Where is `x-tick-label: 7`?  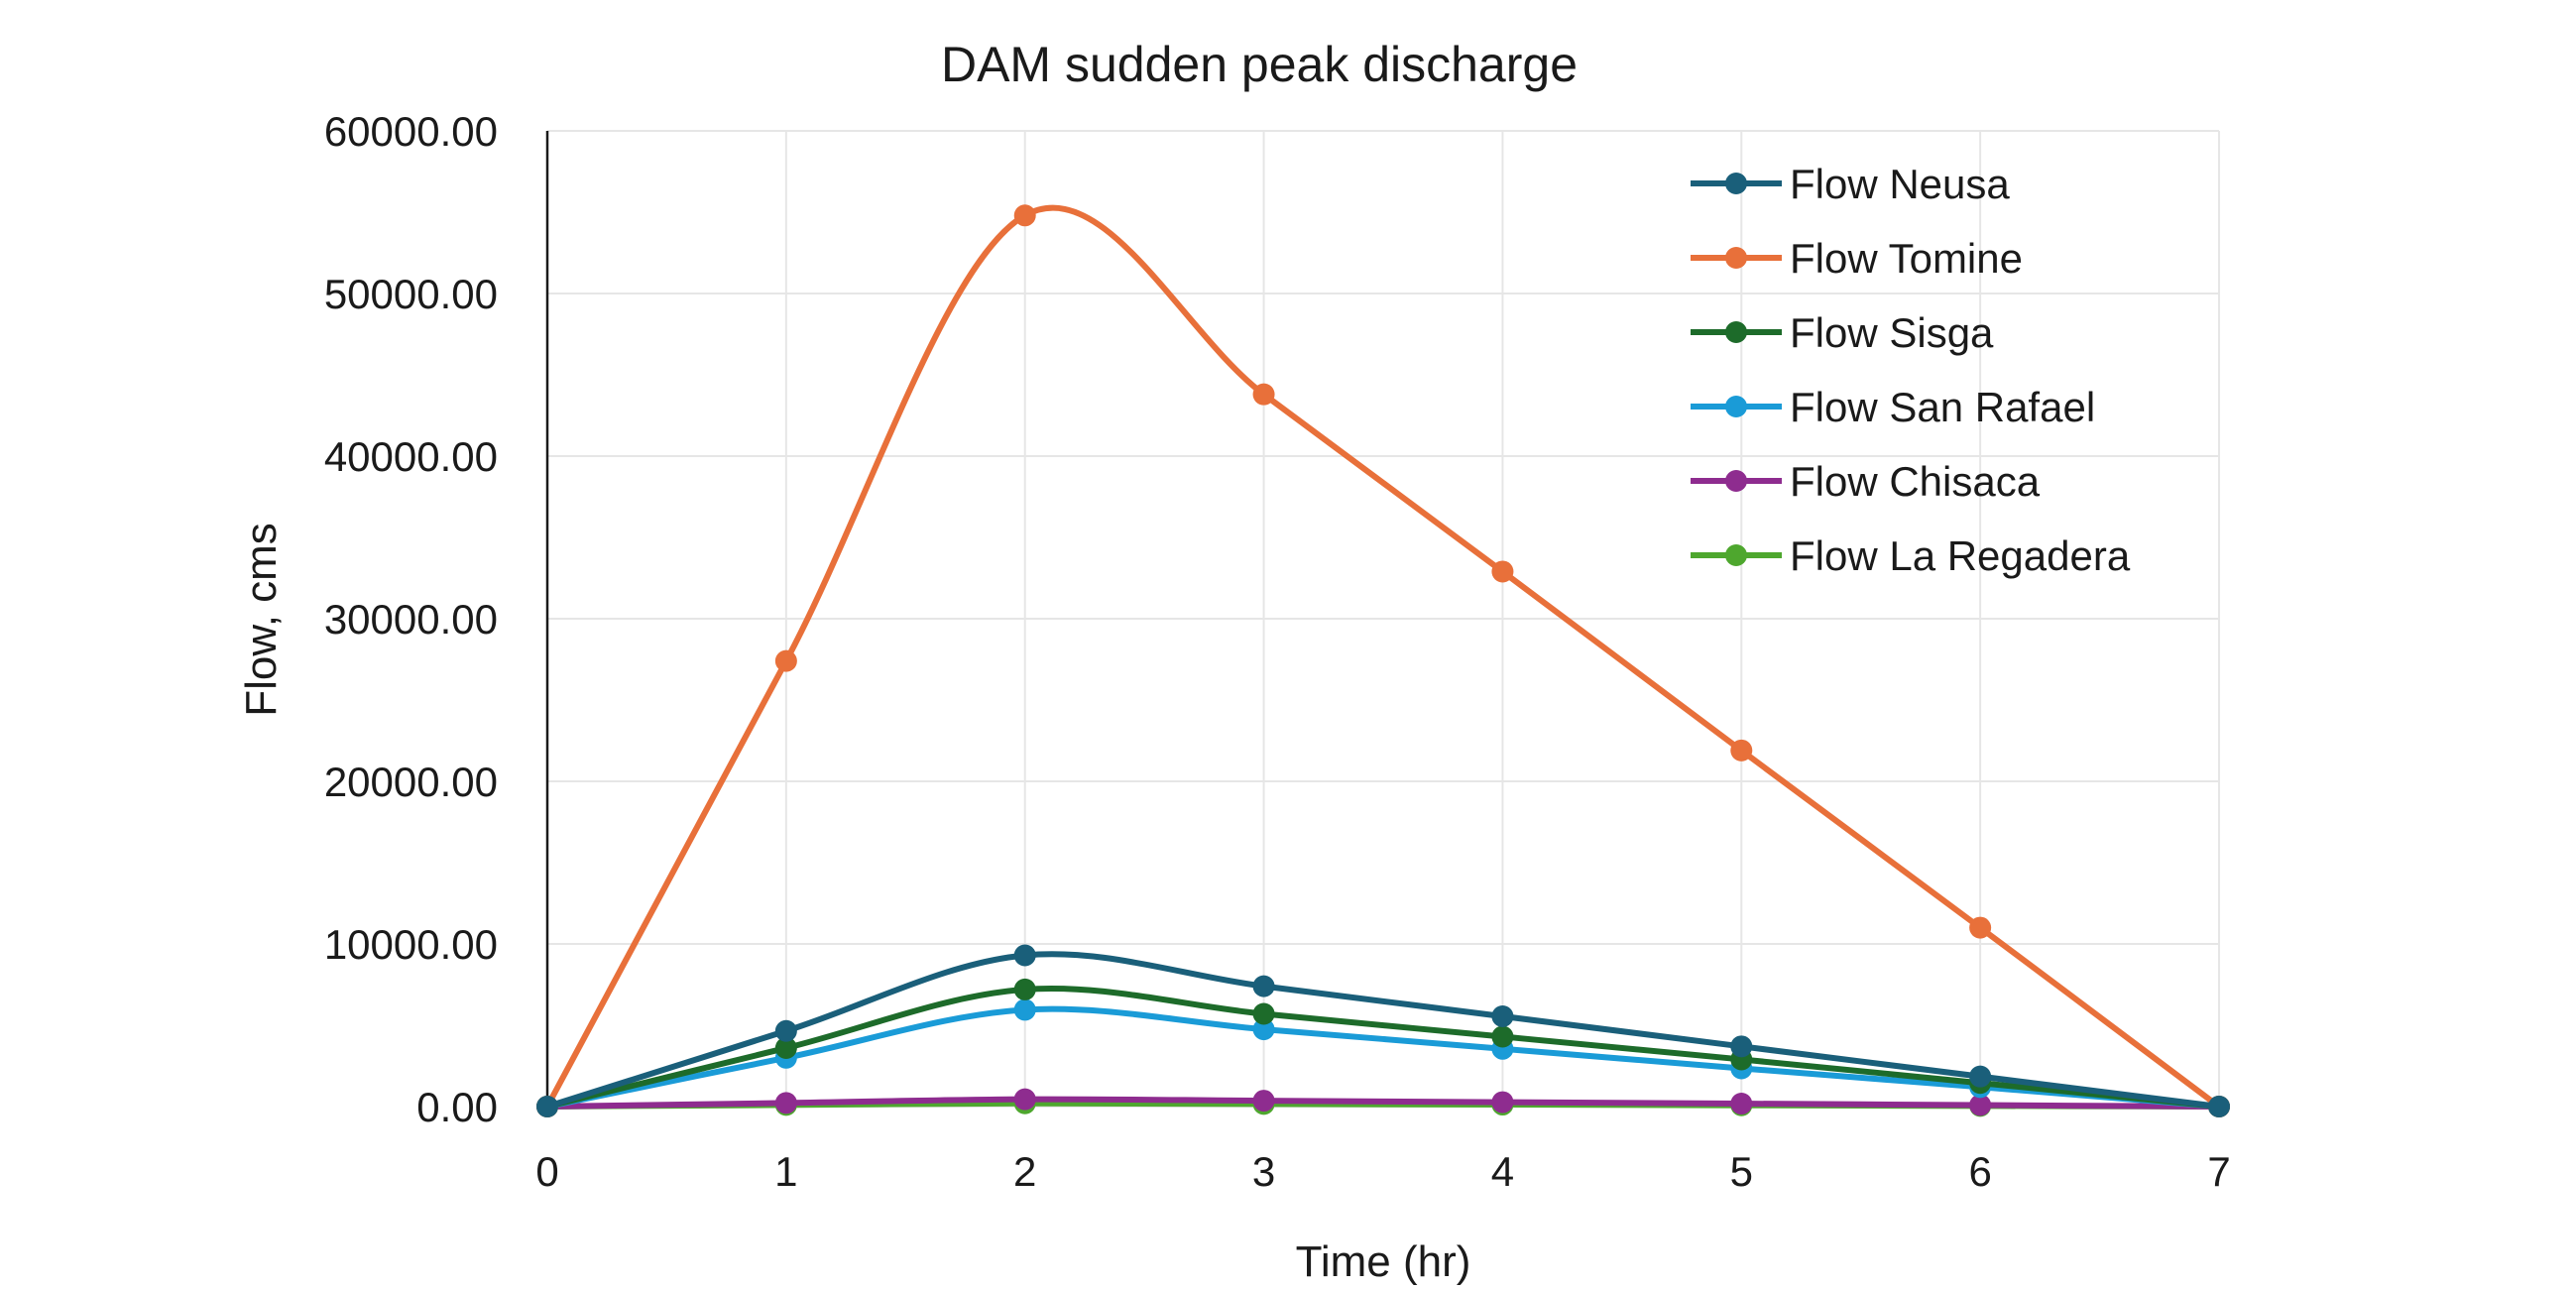
x-tick-label: 7 is located at coordinates (2218, 1171).